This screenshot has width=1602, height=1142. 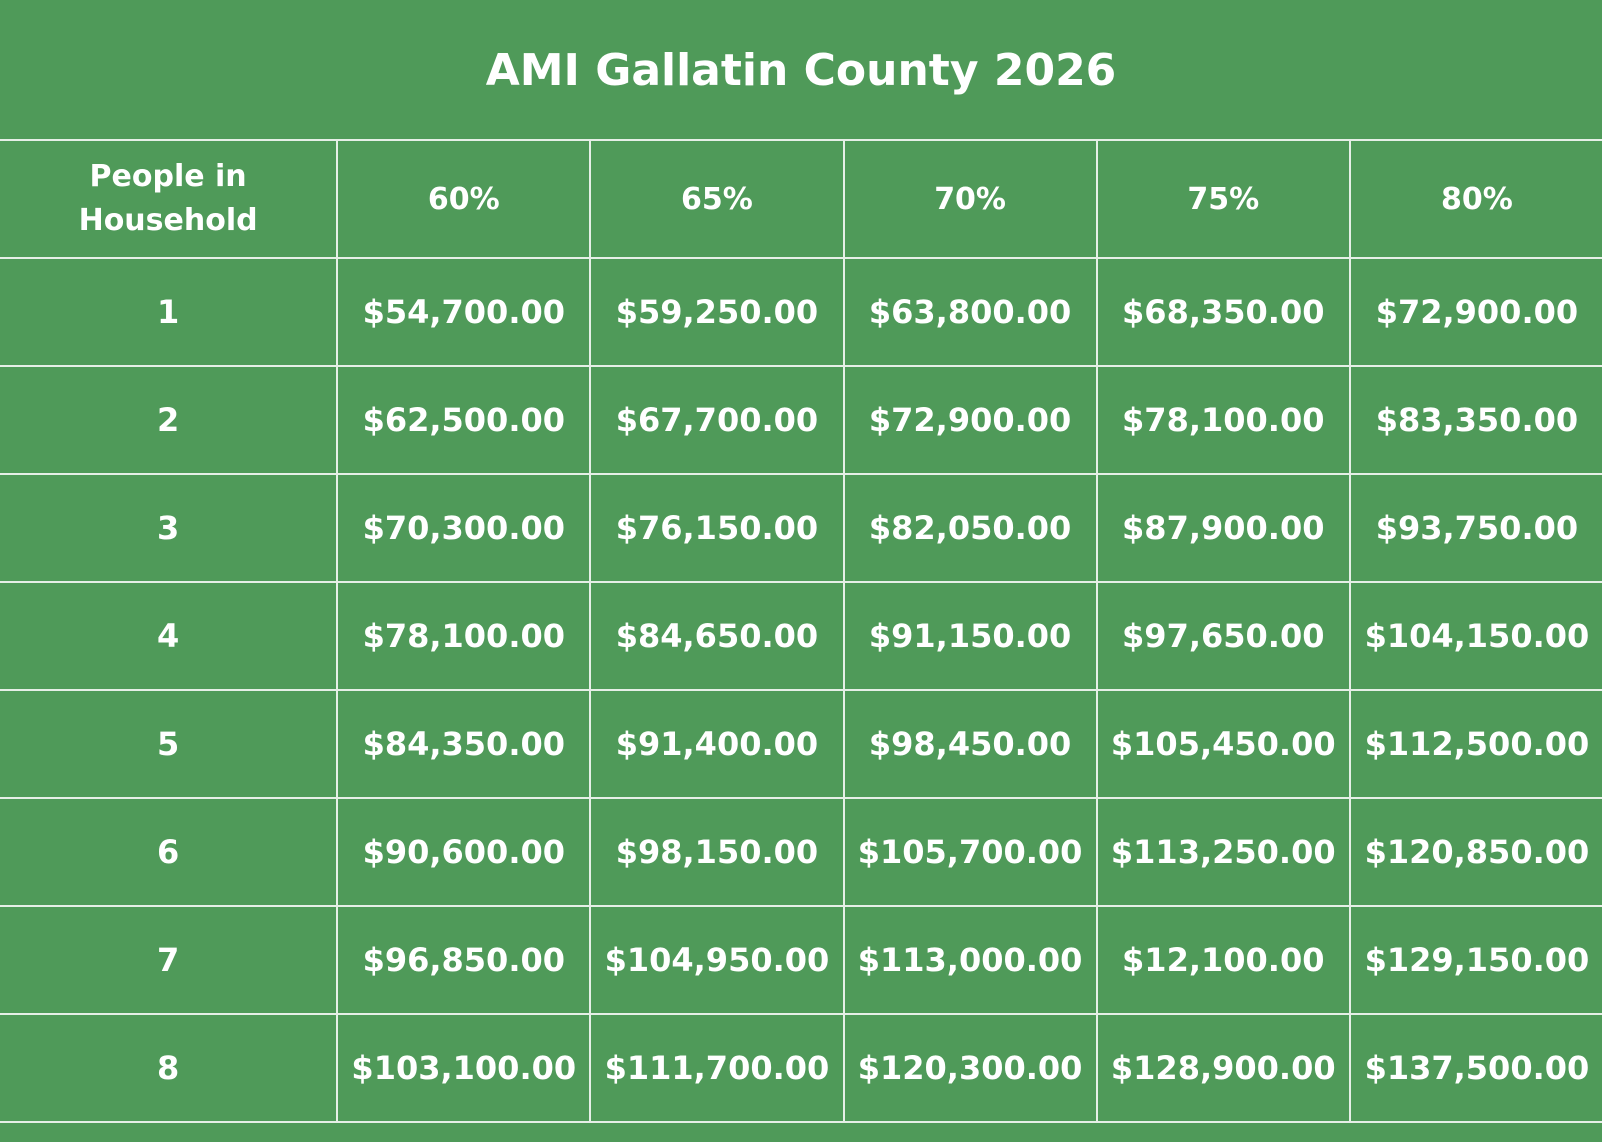 I want to click on column-header-80: 80%, so click(x=1475, y=199).